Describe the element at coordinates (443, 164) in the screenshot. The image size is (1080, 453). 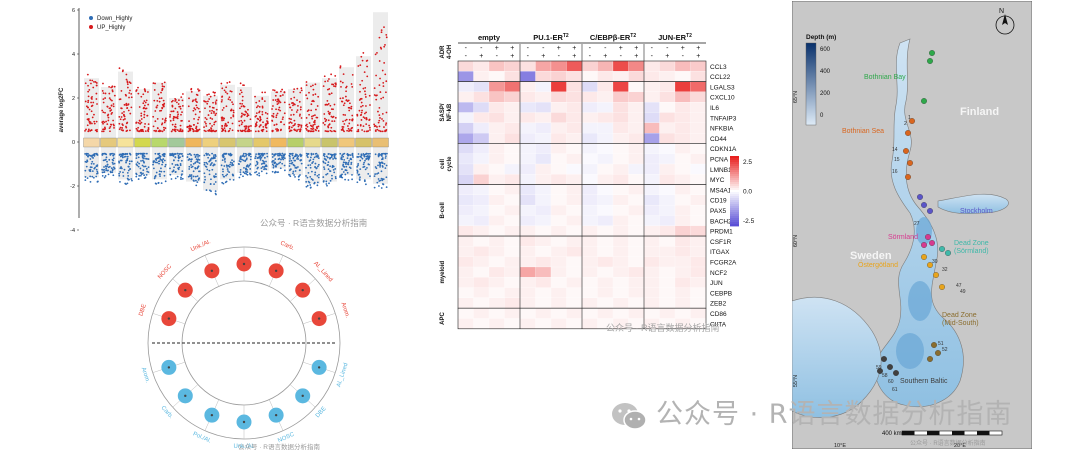
I see `heatmap-row-group-label: cell` at that location.